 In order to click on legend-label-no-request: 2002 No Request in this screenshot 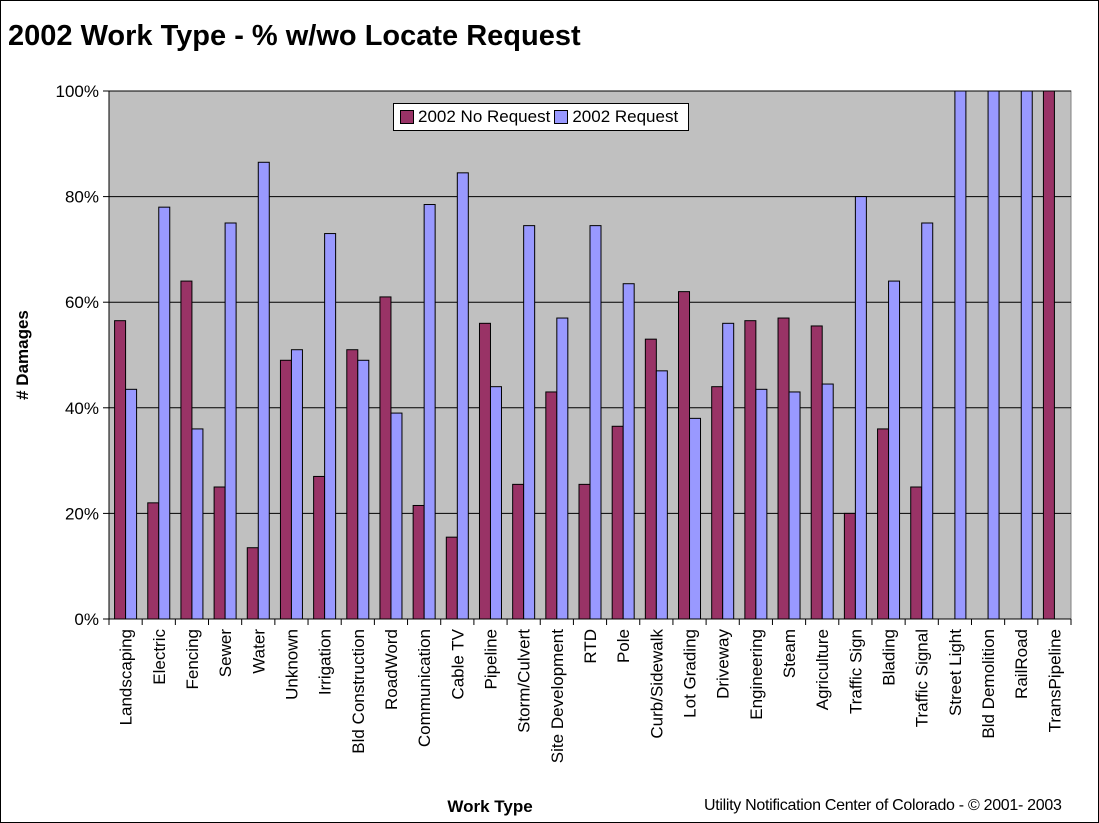, I will do `click(484, 116)`.